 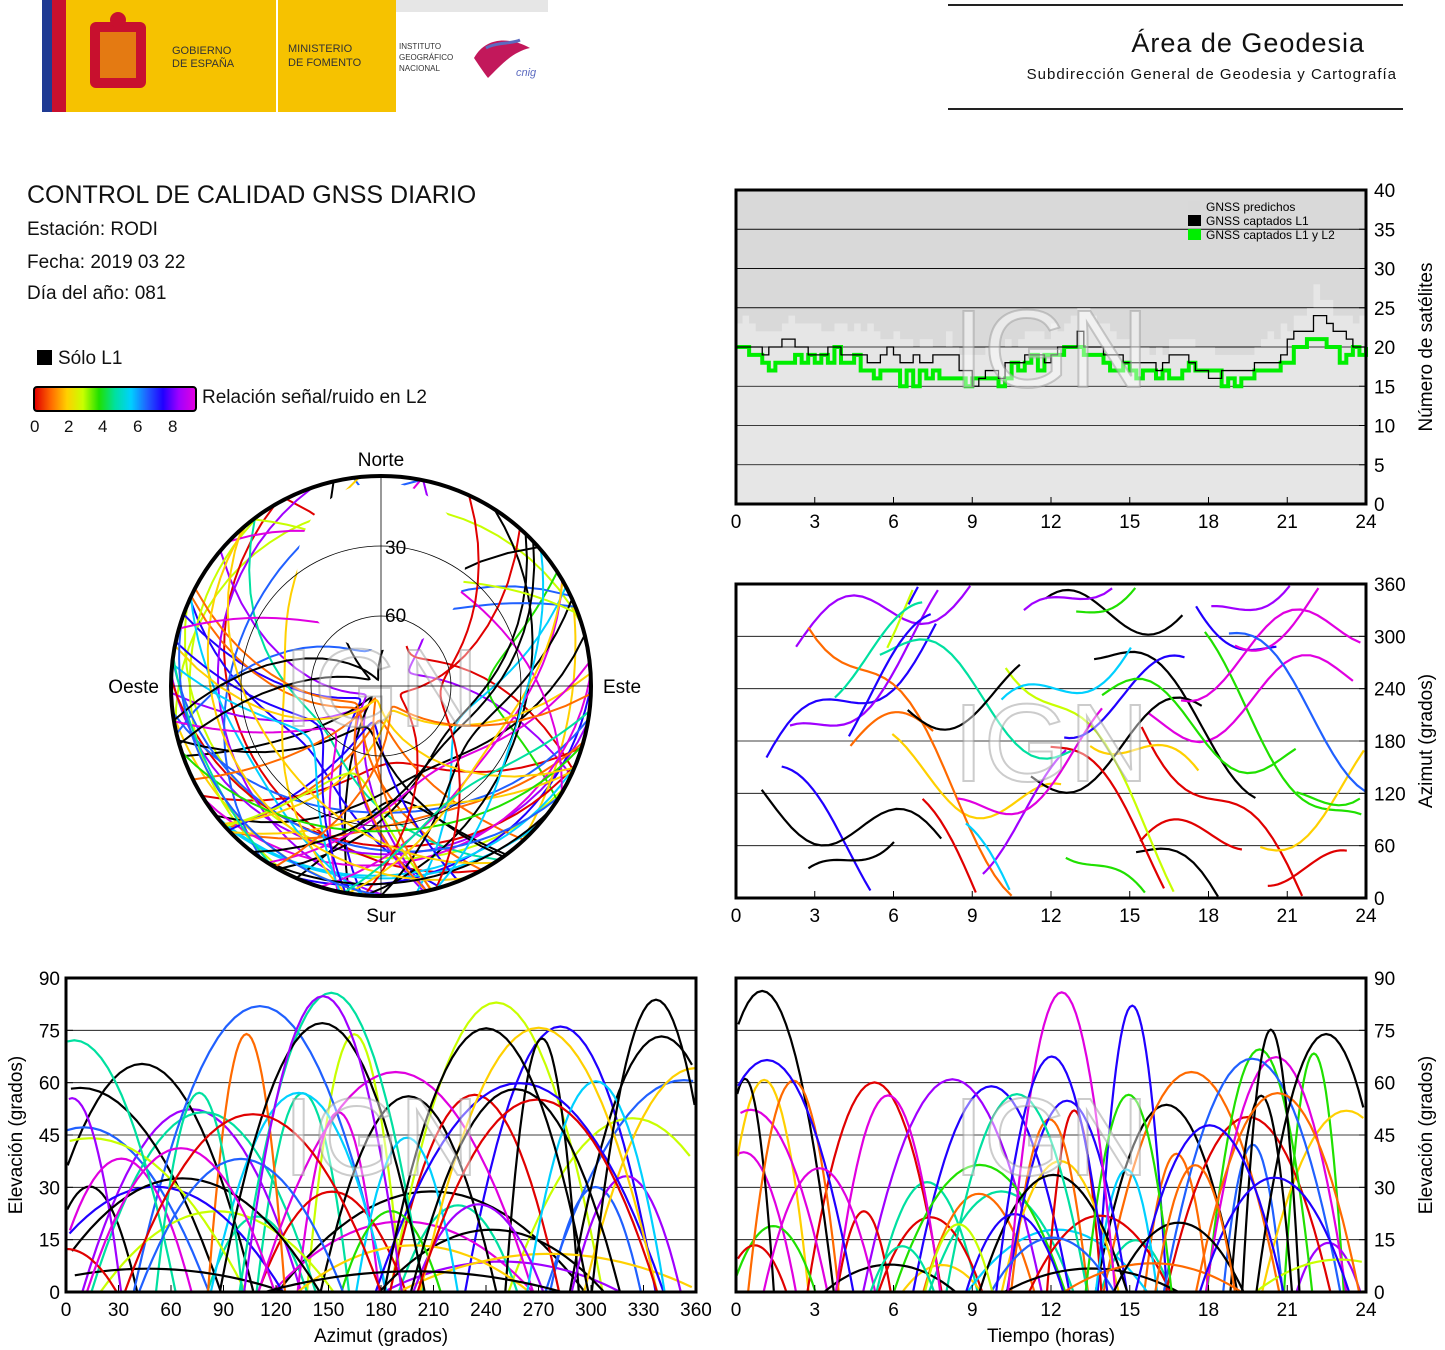 What do you see at coordinates (972, 522) in the screenshot?
I see `x-tick-label: 9` at bounding box center [972, 522].